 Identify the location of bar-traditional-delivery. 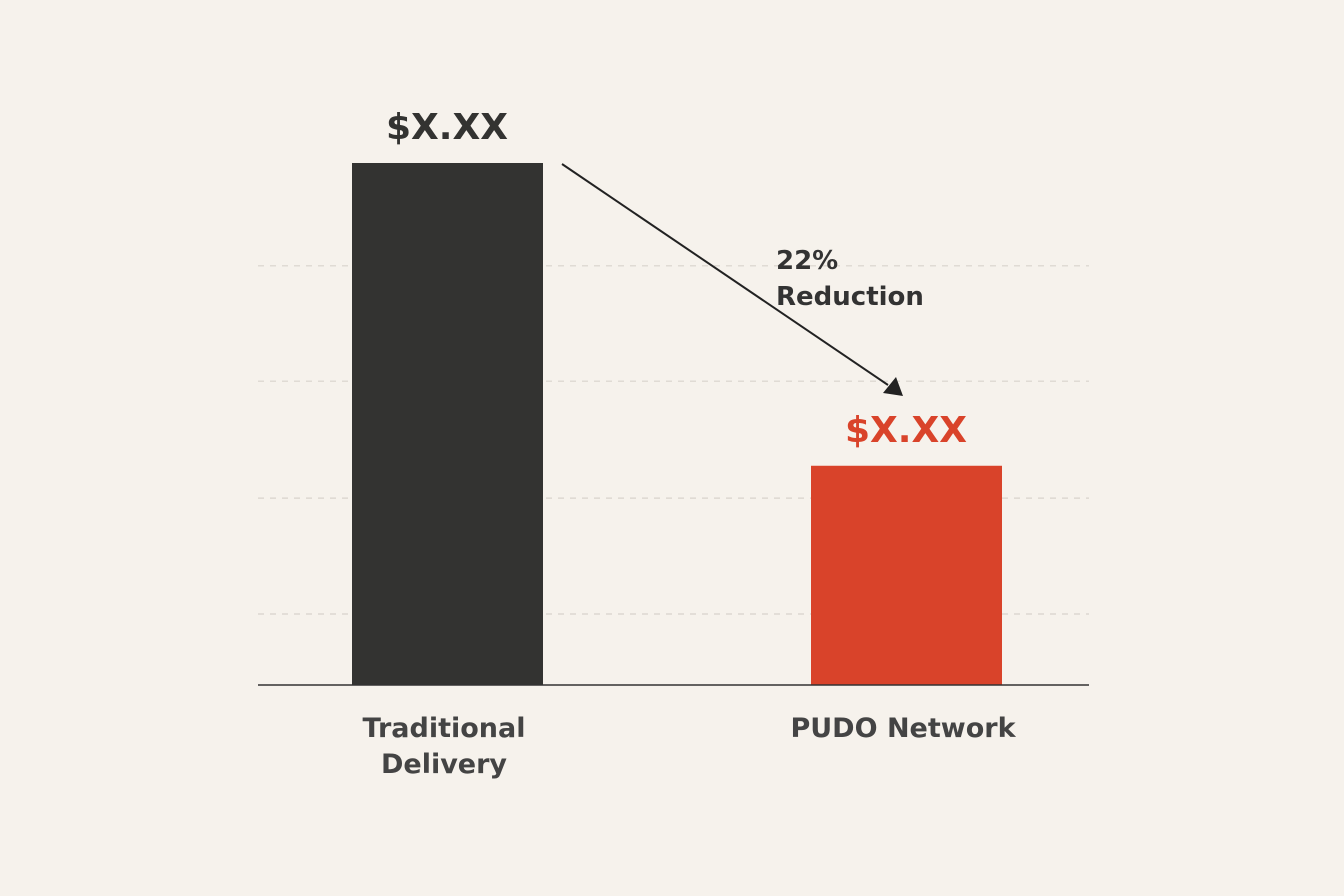
(447, 424).